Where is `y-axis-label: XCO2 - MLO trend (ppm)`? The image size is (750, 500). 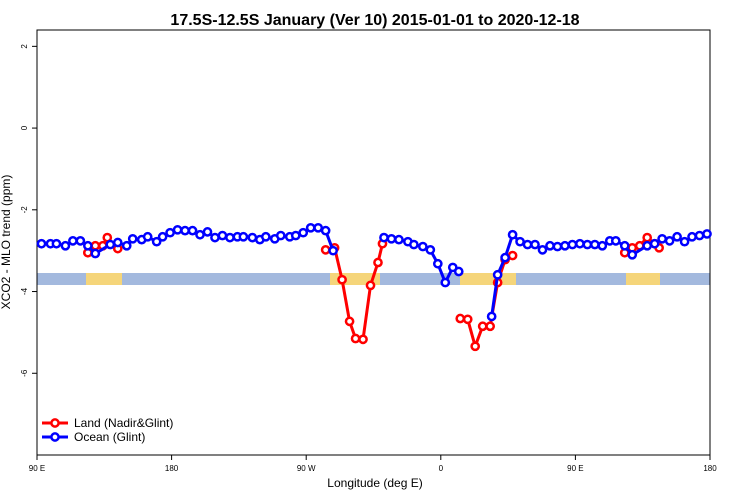
y-axis-label: XCO2 - MLO trend (ppm) is located at coordinates (6, 242).